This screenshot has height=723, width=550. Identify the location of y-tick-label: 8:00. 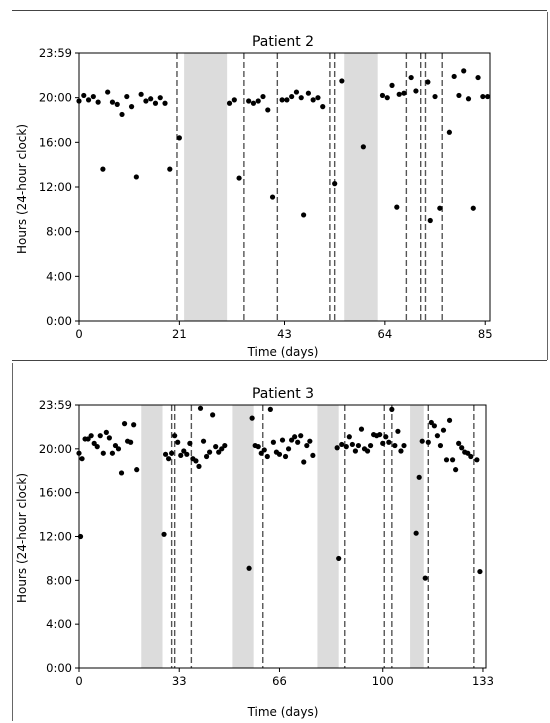
(59, 232).